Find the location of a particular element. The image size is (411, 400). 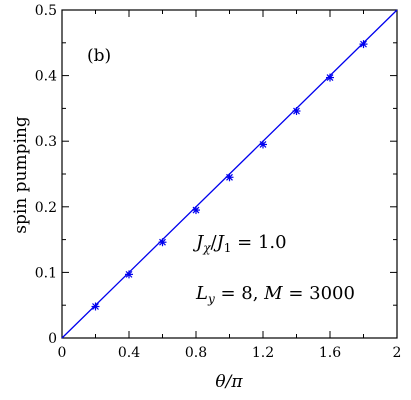

y-tick-label: 0.2 is located at coordinates (46, 208).